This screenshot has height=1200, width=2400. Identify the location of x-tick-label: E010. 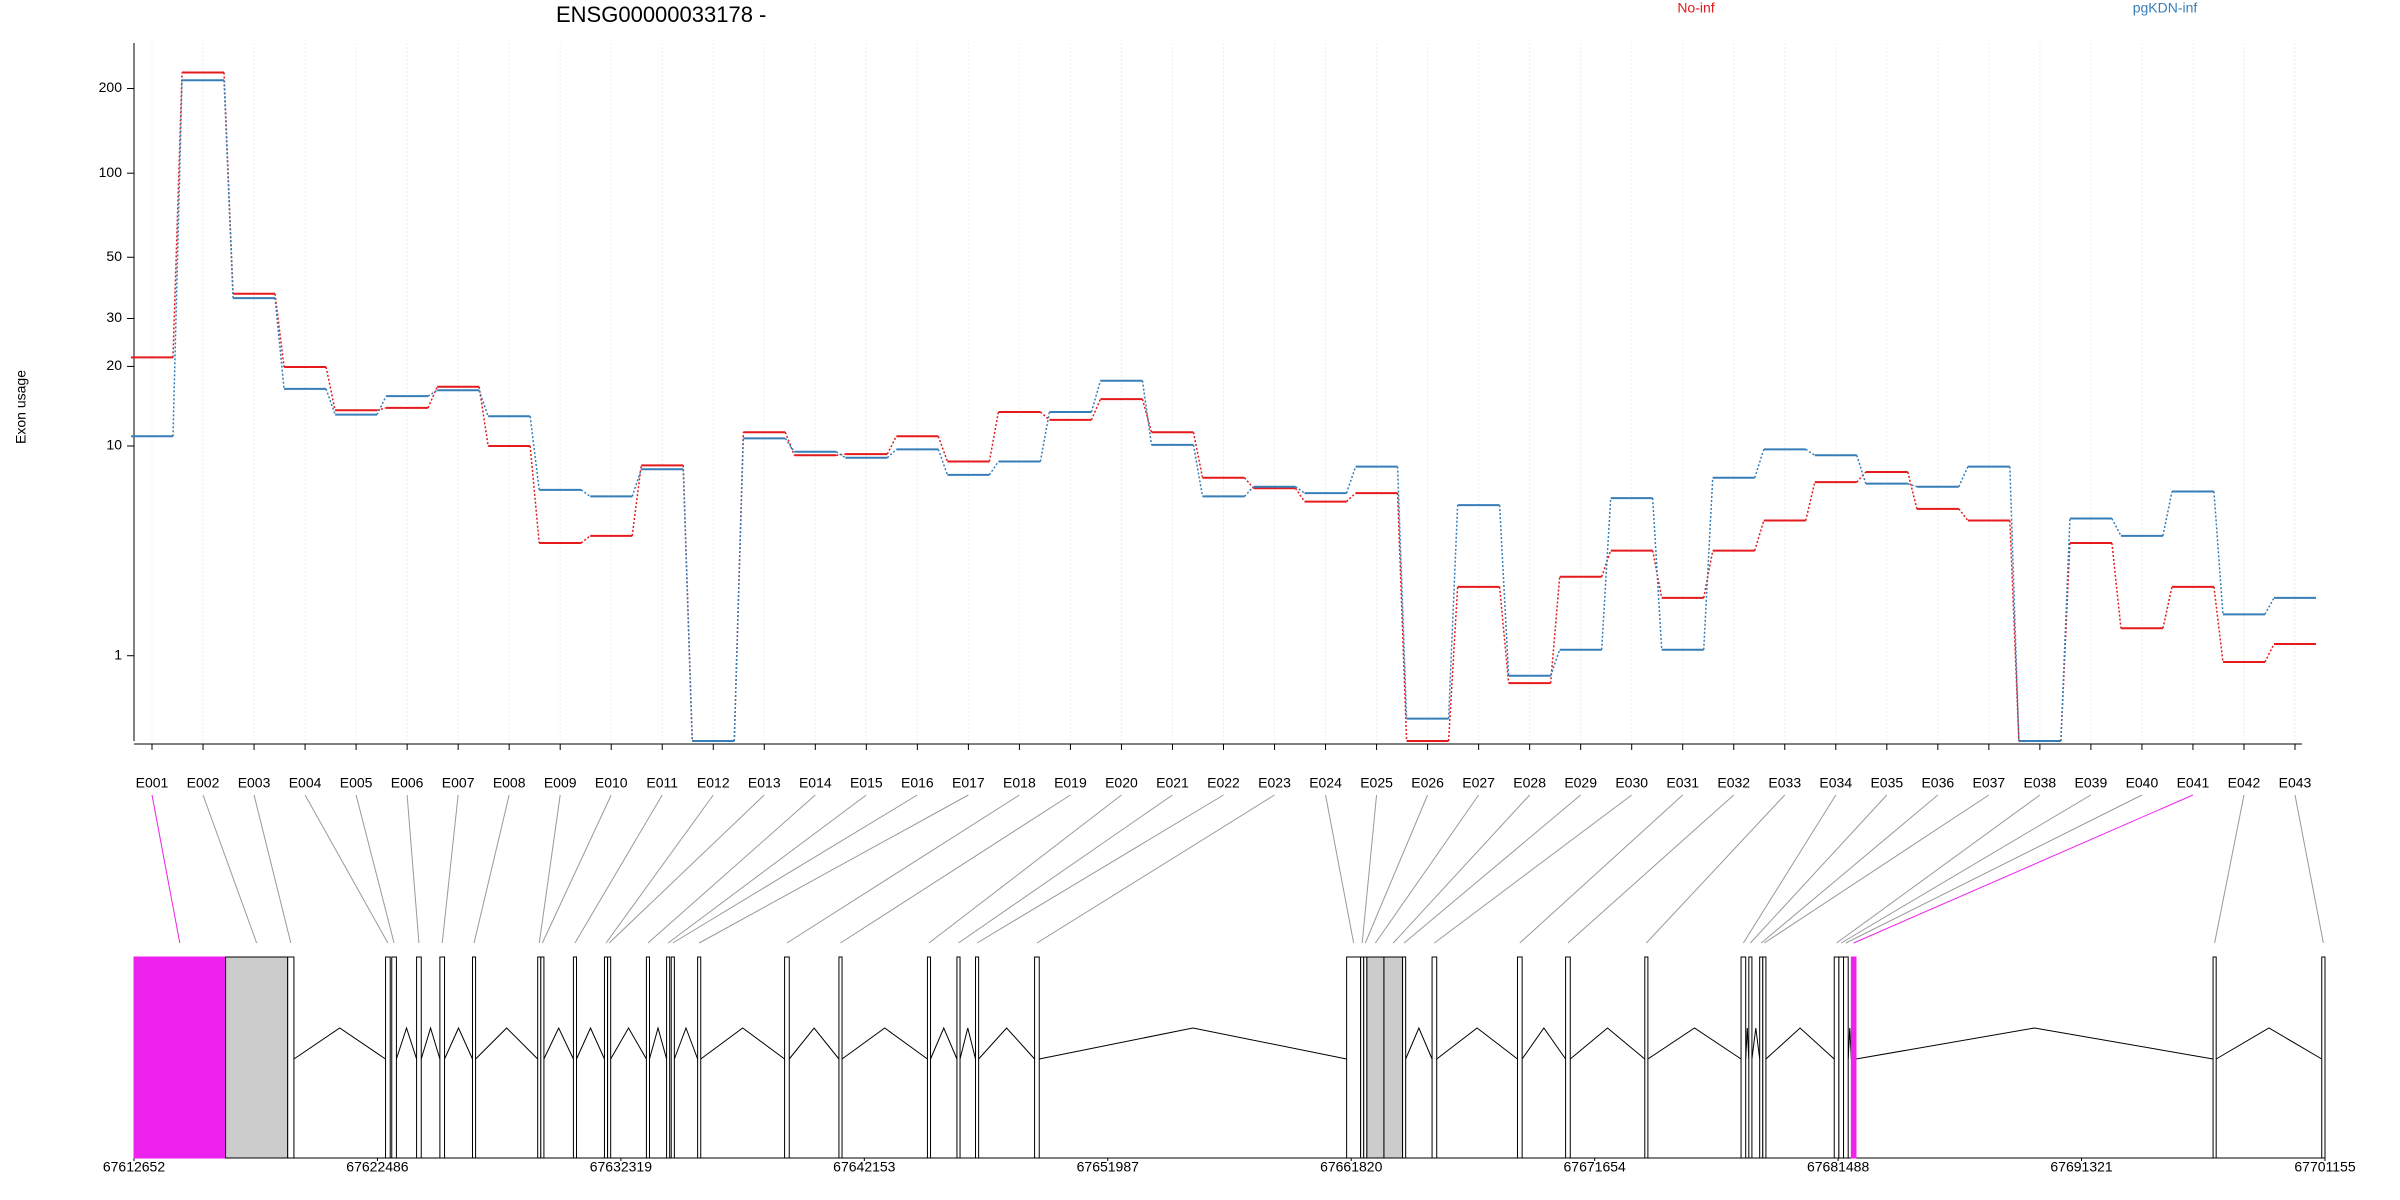
(611, 783).